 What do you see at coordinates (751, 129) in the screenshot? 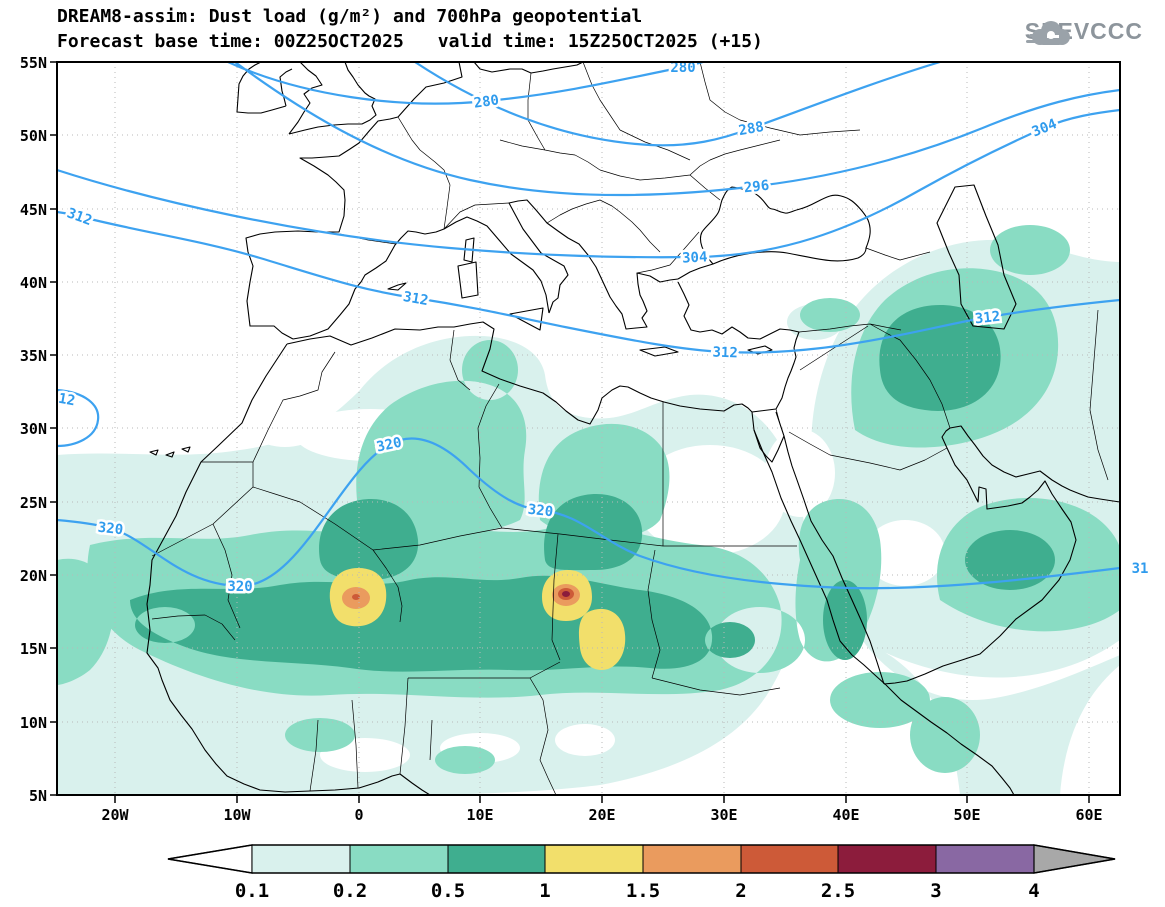
I see `contour-label: 288` at bounding box center [751, 129].